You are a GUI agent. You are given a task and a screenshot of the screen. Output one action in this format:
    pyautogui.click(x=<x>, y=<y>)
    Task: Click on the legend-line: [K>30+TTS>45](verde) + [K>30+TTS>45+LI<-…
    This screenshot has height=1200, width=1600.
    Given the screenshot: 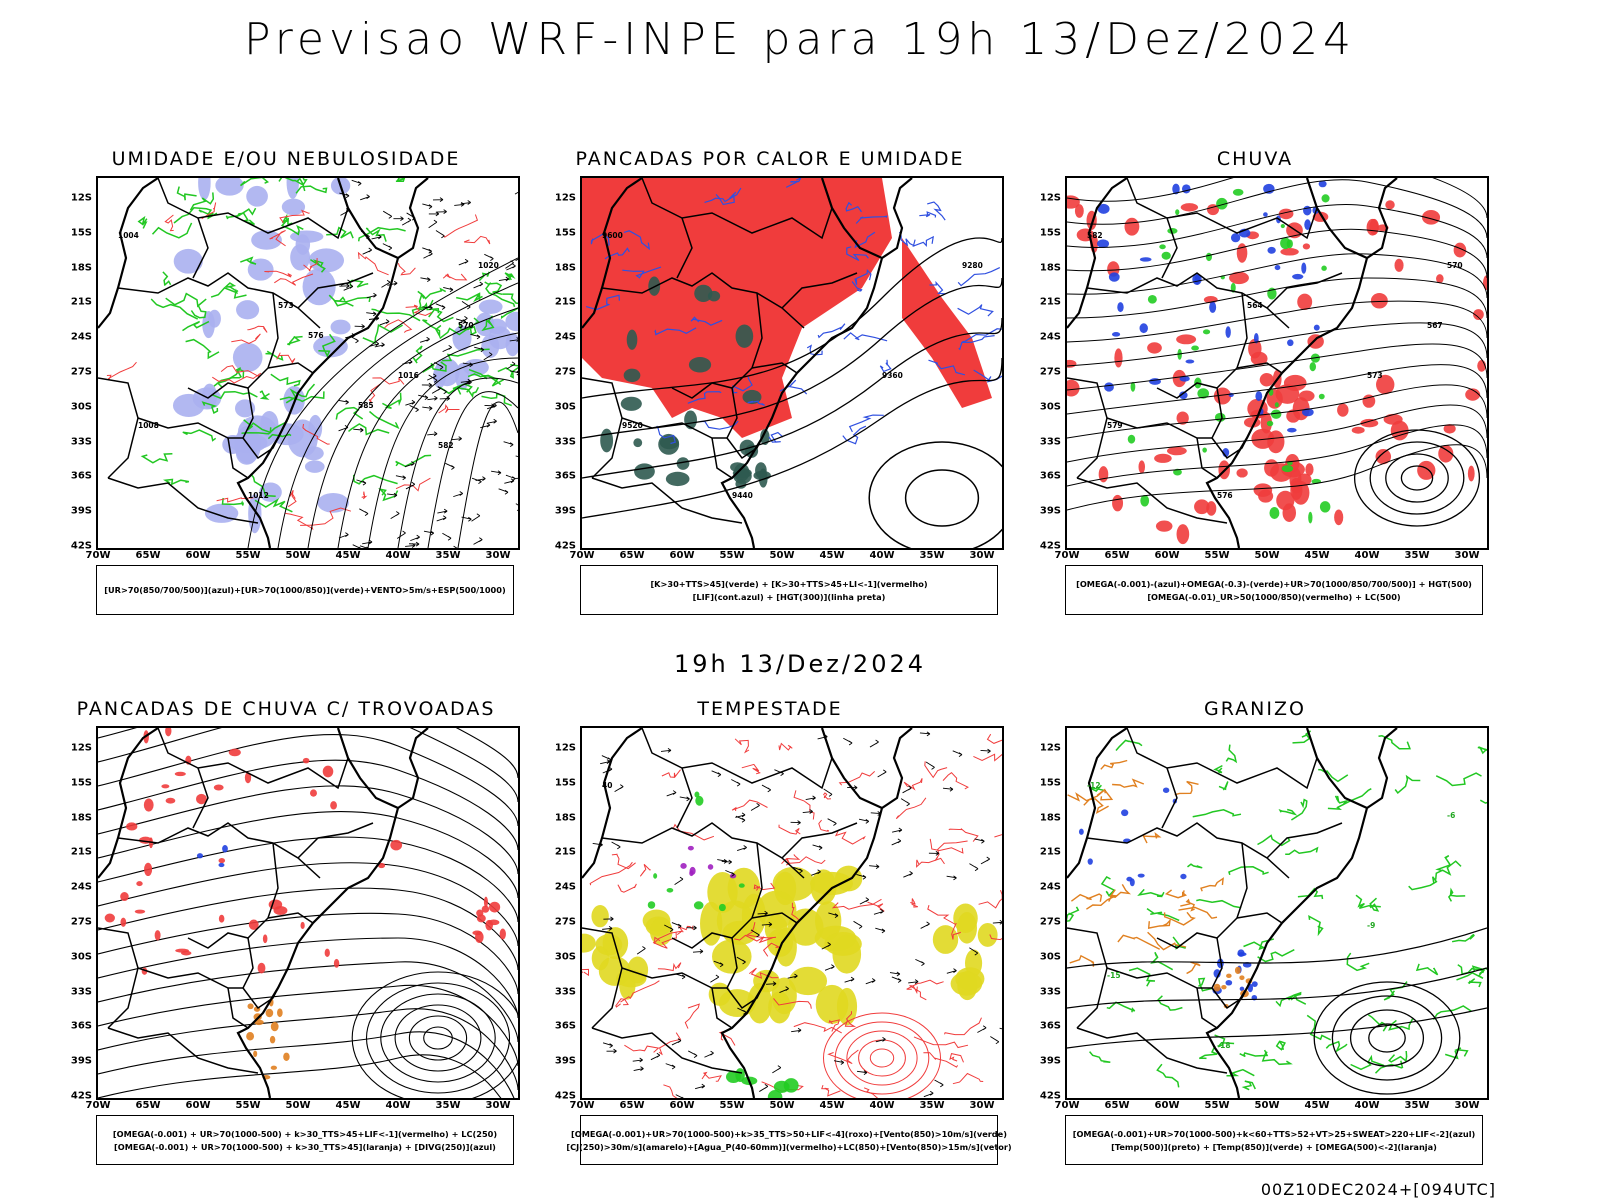 What is the action you would take?
    pyautogui.click(x=789, y=583)
    